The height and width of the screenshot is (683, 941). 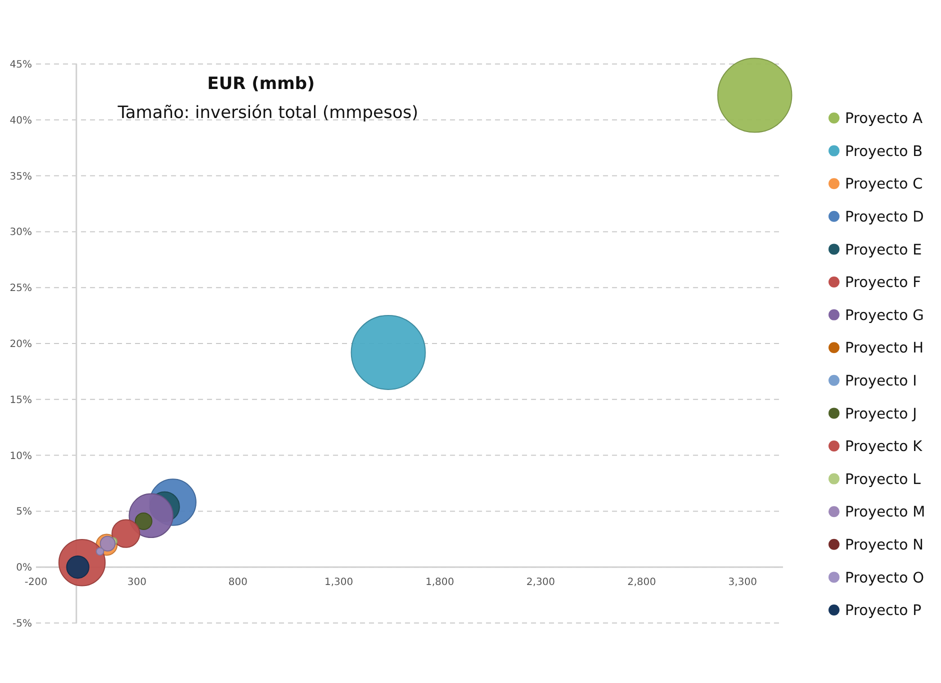 I want to click on legend-label: Proyecto N, so click(x=884, y=545).